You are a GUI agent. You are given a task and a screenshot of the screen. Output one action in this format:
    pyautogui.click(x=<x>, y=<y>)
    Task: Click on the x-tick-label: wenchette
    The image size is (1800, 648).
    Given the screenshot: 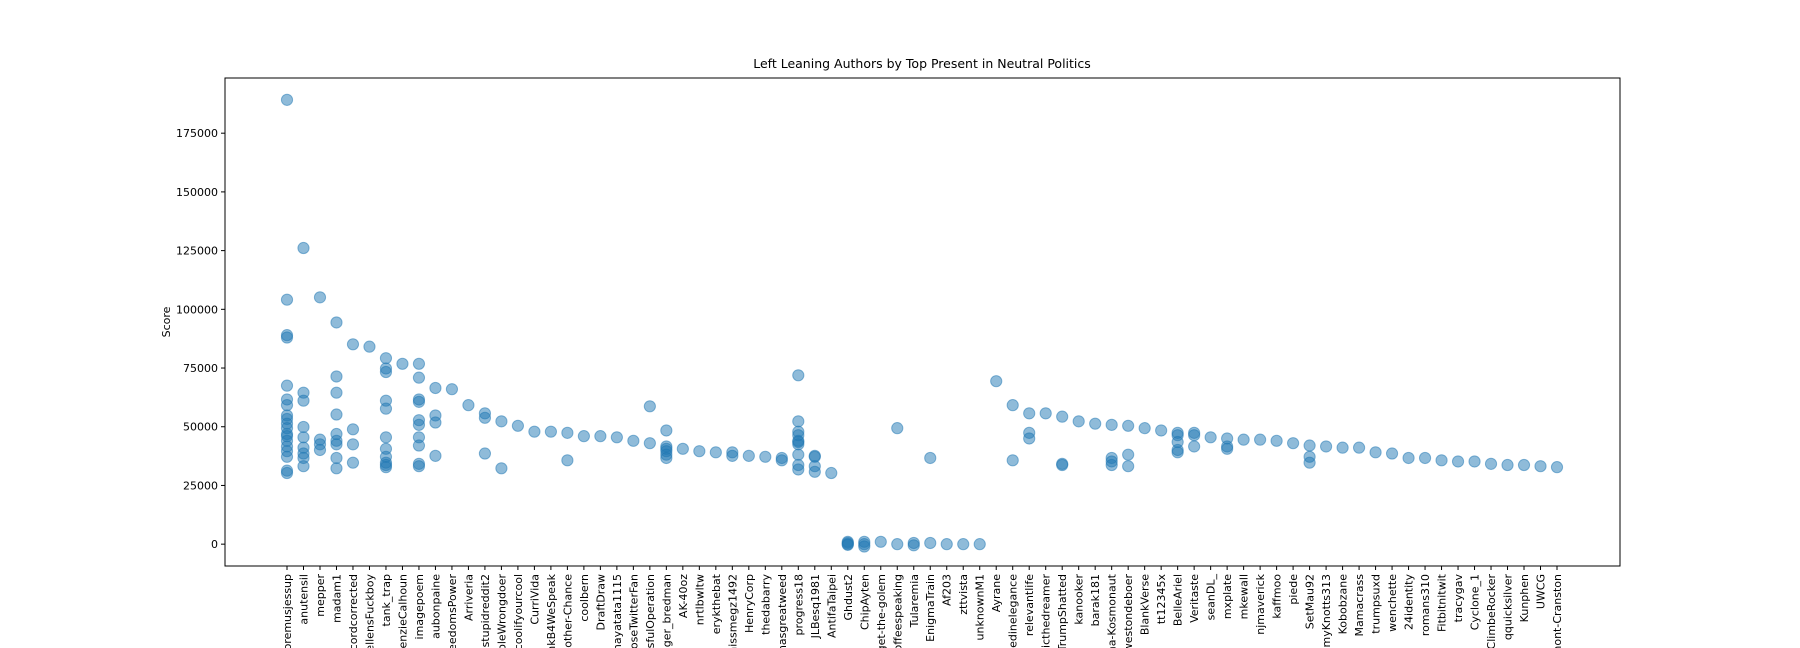 What is the action you would take?
    pyautogui.click(x=1392, y=603)
    